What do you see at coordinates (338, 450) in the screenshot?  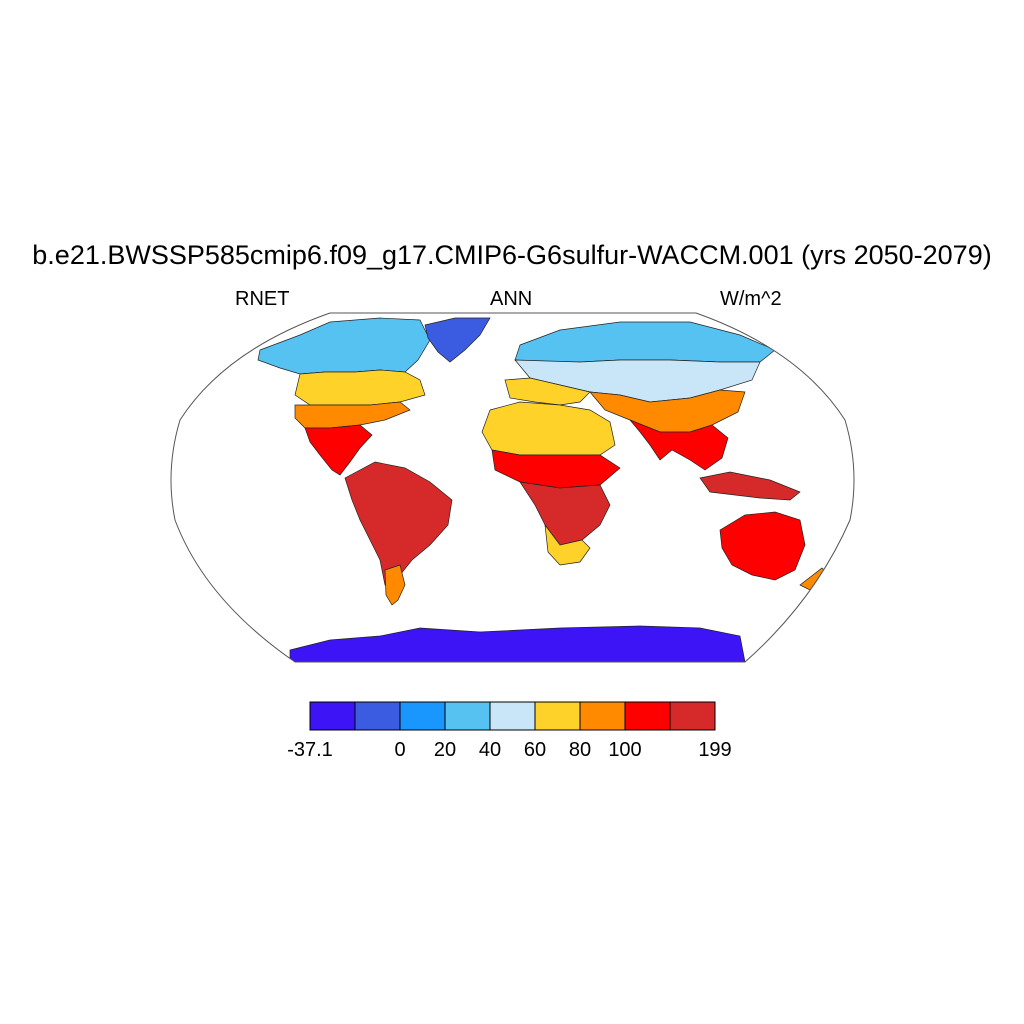 I see `central-america` at bounding box center [338, 450].